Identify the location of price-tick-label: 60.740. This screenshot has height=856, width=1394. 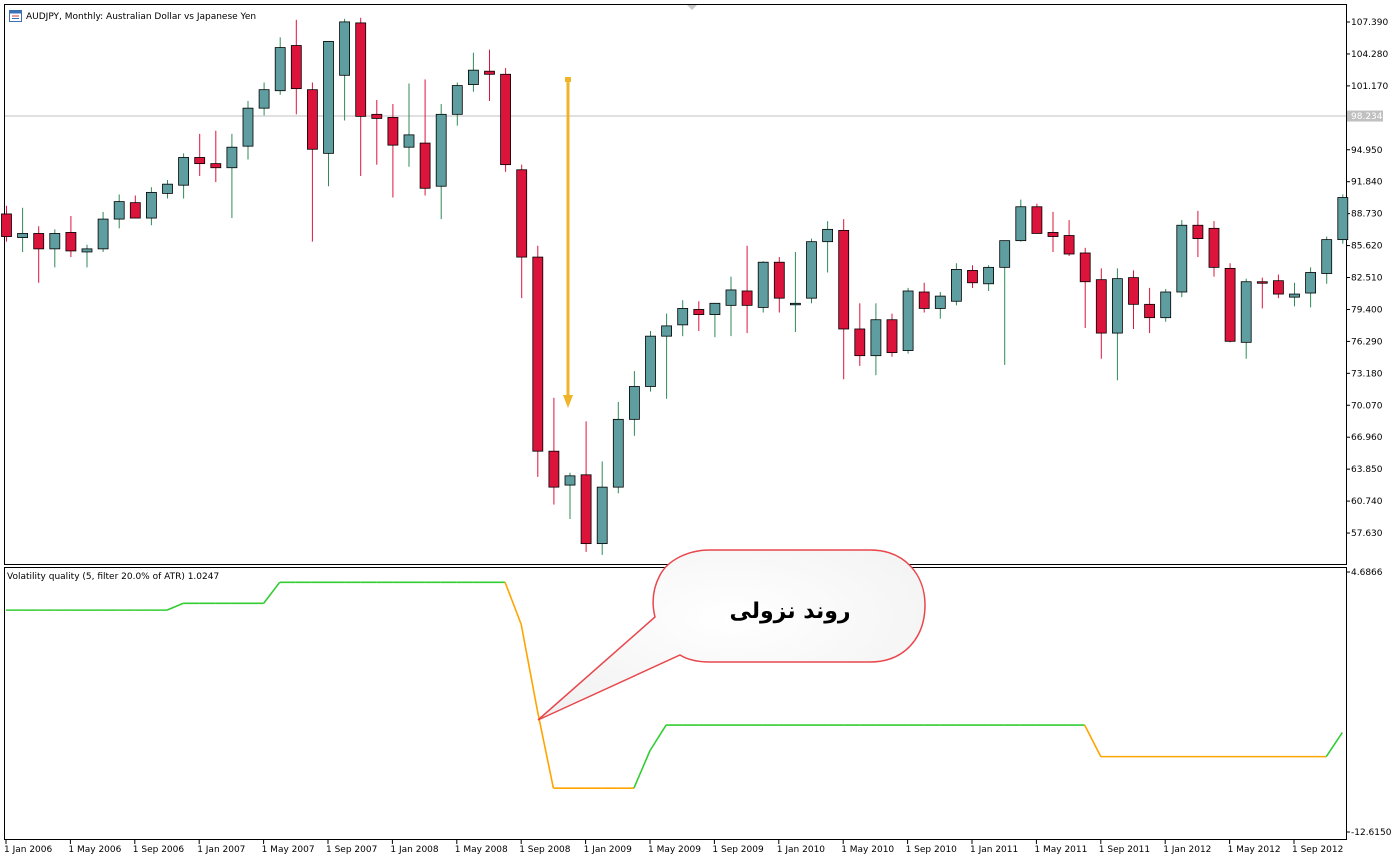
(1367, 502).